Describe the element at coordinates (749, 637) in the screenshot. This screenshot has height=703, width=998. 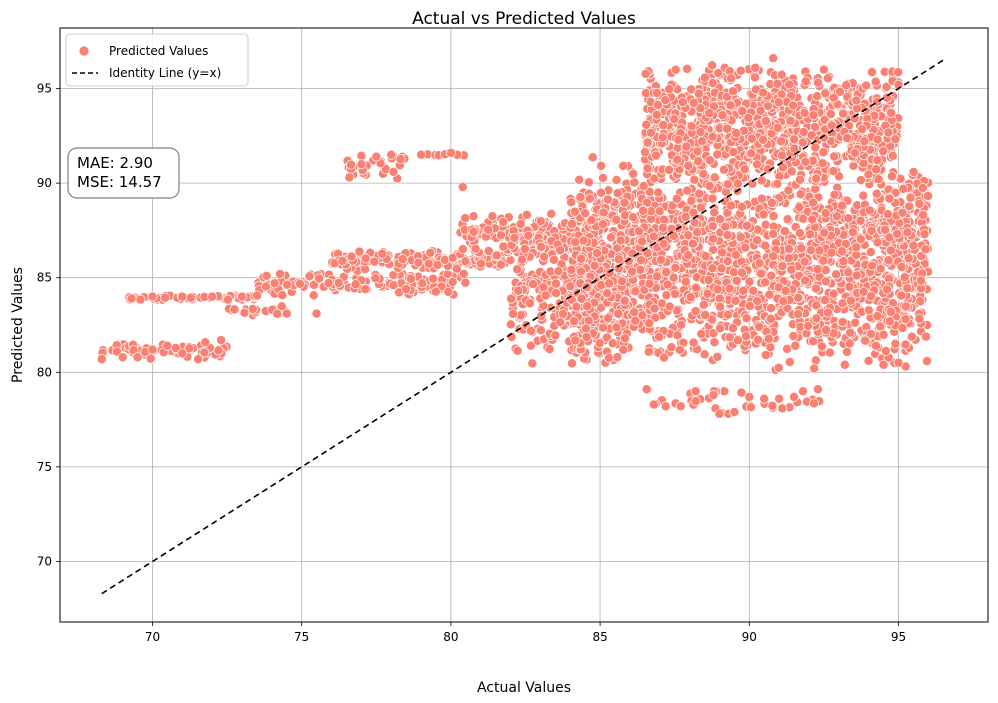
I see `x-tick-label-90: 90` at that location.